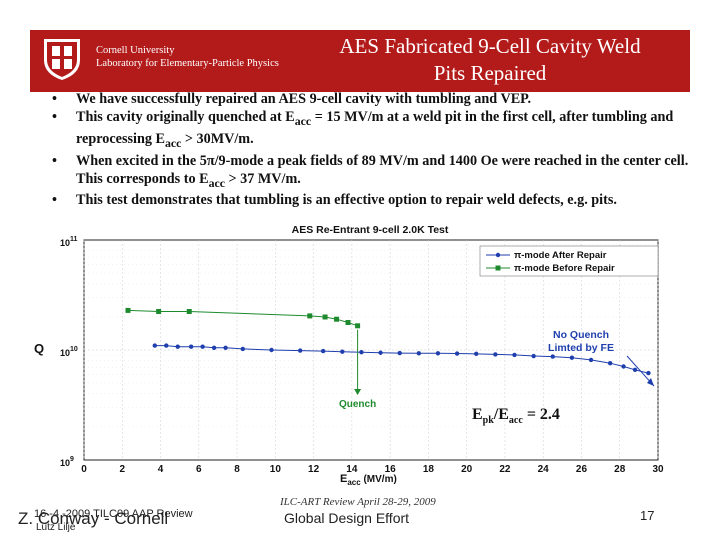 Image resolution: width=720 pixels, height=540 pixels. I want to click on page-number: 17, so click(647, 515).